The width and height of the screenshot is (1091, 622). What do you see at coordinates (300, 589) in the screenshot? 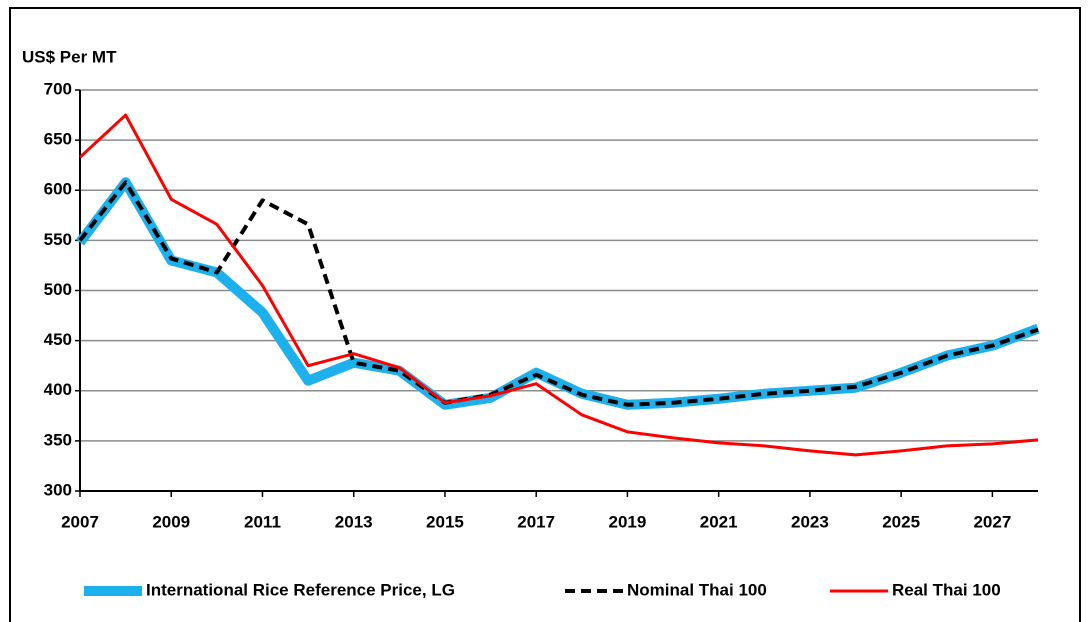
I see `legend-label: International Rice Reference Price, LG` at bounding box center [300, 589].